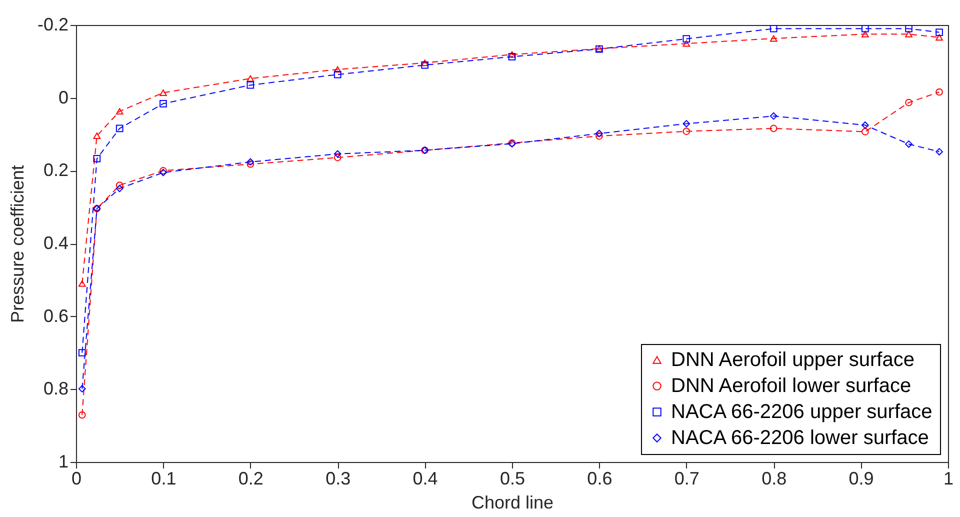 The image size is (960, 517). What do you see at coordinates (792, 360) in the screenshot?
I see `legend-label: DNN Aerofoil upper surface` at bounding box center [792, 360].